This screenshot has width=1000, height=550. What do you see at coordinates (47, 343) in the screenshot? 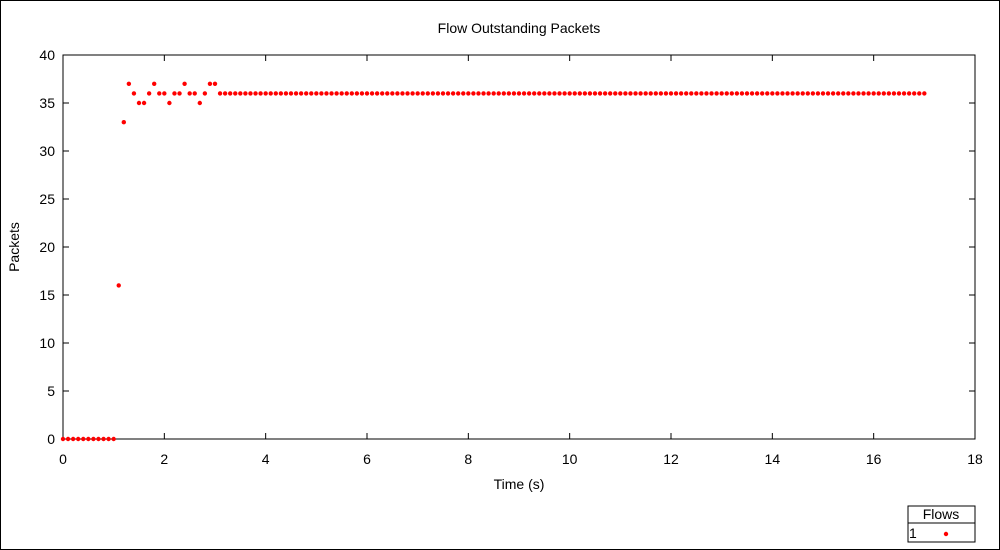
I see `y-tick-label: 10` at bounding box center [47, 343].